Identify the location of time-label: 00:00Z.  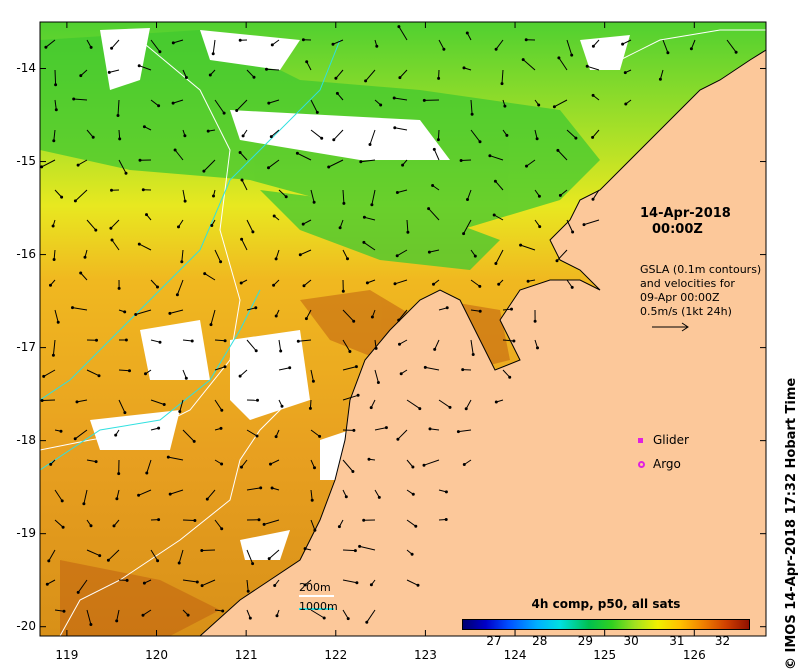
(677, 229).